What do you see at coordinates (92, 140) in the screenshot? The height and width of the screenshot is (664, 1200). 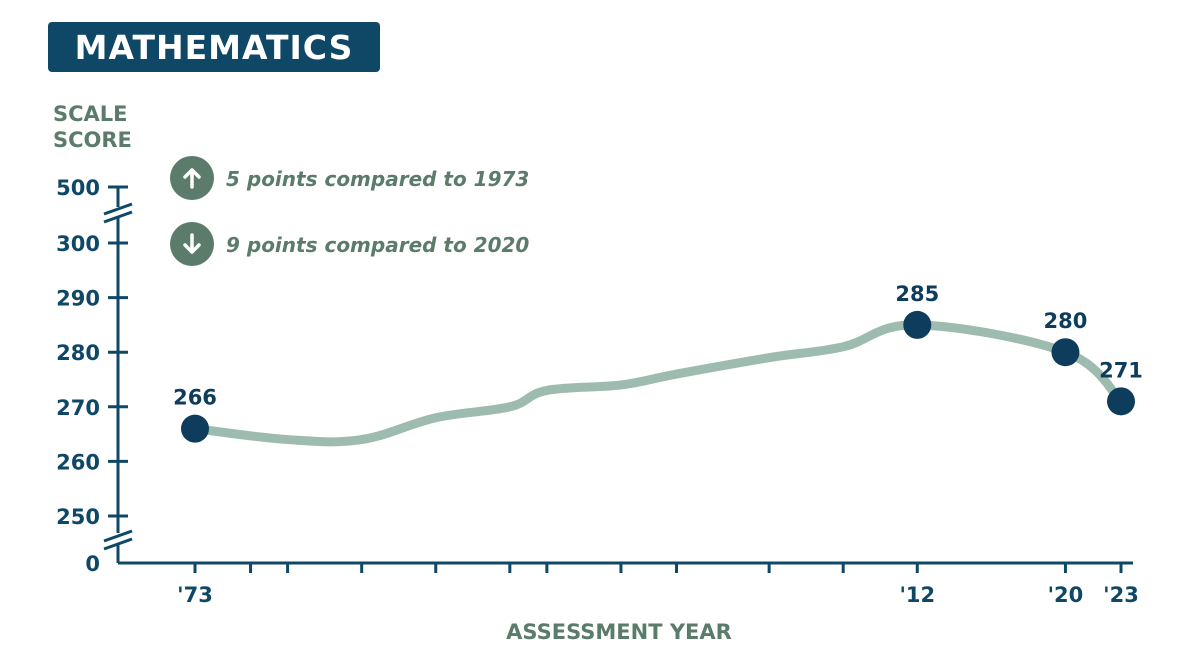 I see `y-axis-label-line: SCORE` at bounding box center [92, 140].